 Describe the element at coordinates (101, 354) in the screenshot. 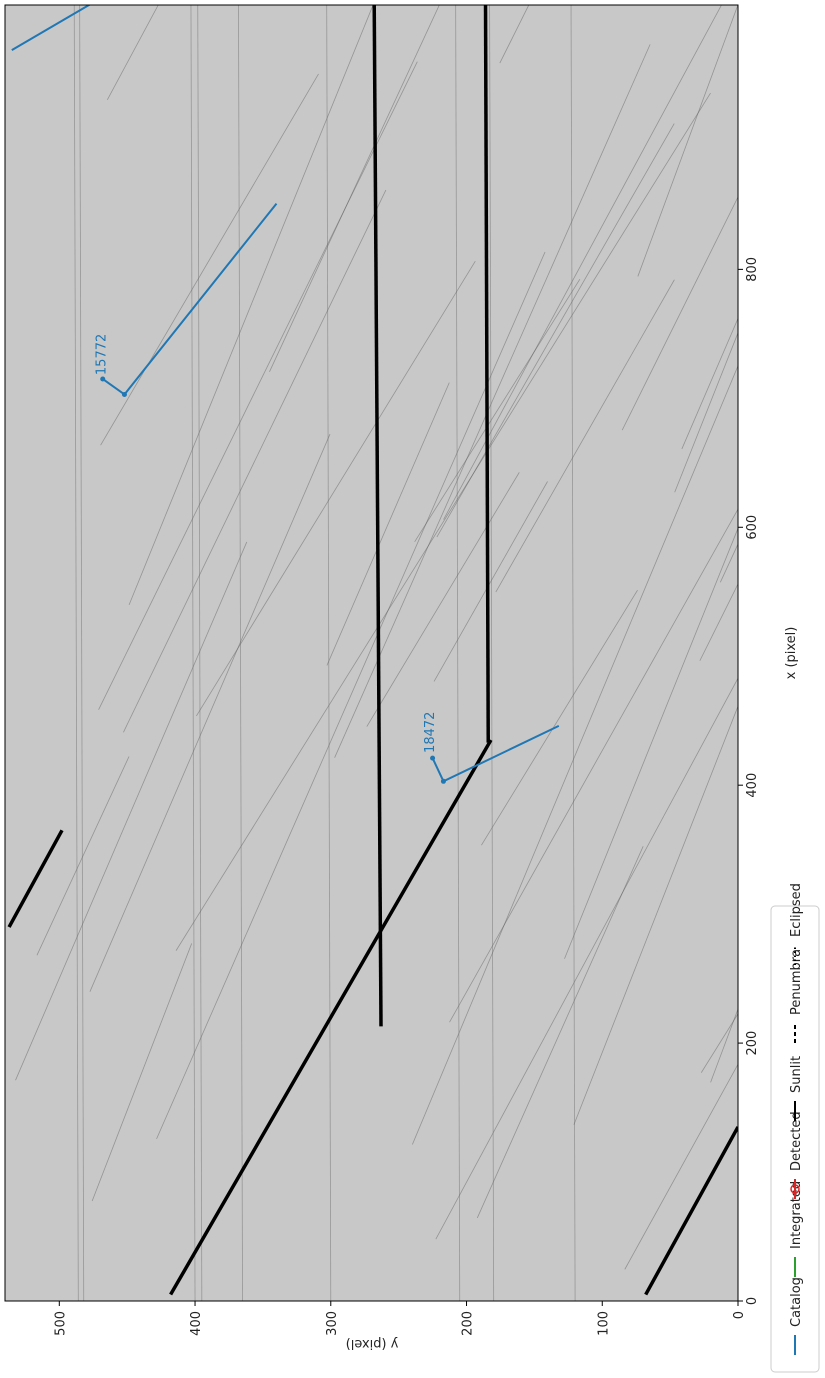

I see `catalog-label: 15772` at that location.